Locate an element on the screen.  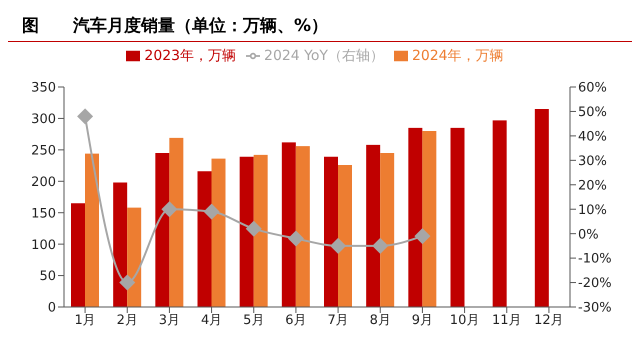
y2-tick-label: 40% is located at coordinates (592, 137).